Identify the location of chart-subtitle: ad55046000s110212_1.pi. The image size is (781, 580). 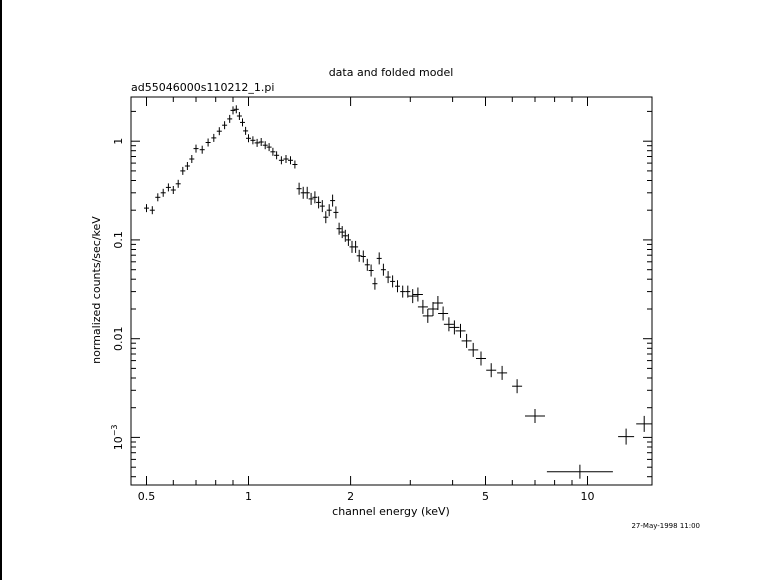
(202, 87).